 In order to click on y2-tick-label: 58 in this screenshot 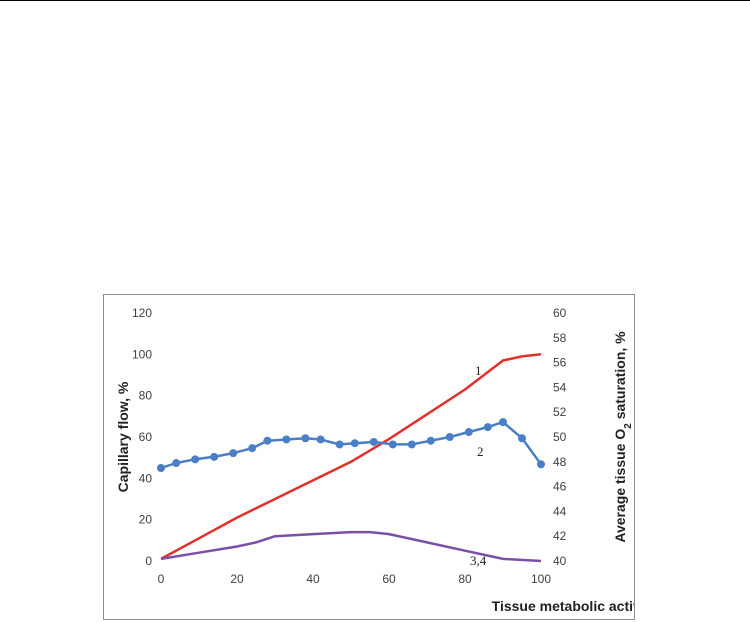, I will do `click(560, 338)`.